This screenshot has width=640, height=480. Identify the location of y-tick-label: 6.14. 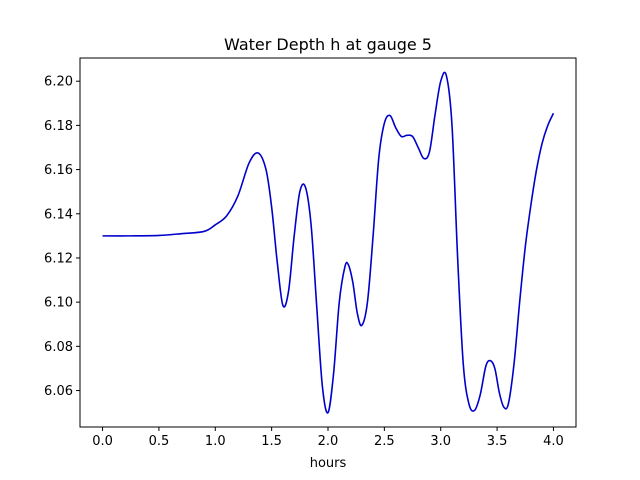
(58, 214).